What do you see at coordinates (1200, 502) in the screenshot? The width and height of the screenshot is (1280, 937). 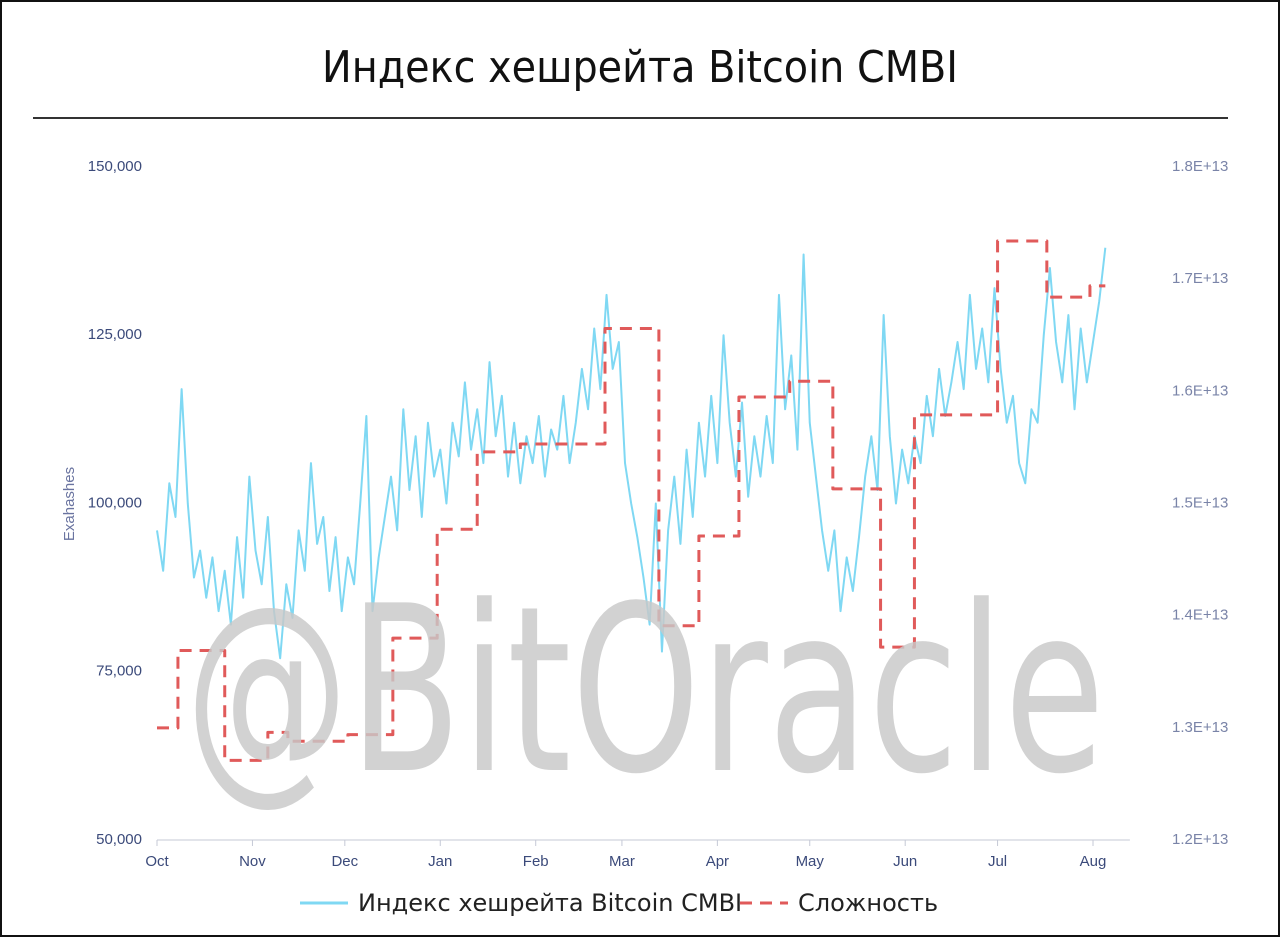 I see `y2-tick-label: 1.5E+13` at bounding box center [1200, 502].